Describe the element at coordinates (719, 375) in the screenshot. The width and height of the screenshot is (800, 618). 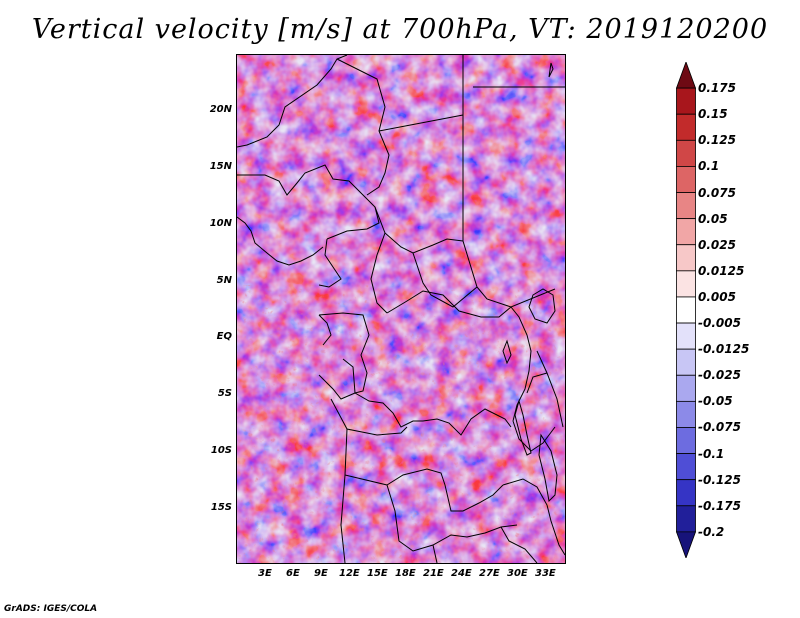
I see `colorbar-label: -0.025` at that location.